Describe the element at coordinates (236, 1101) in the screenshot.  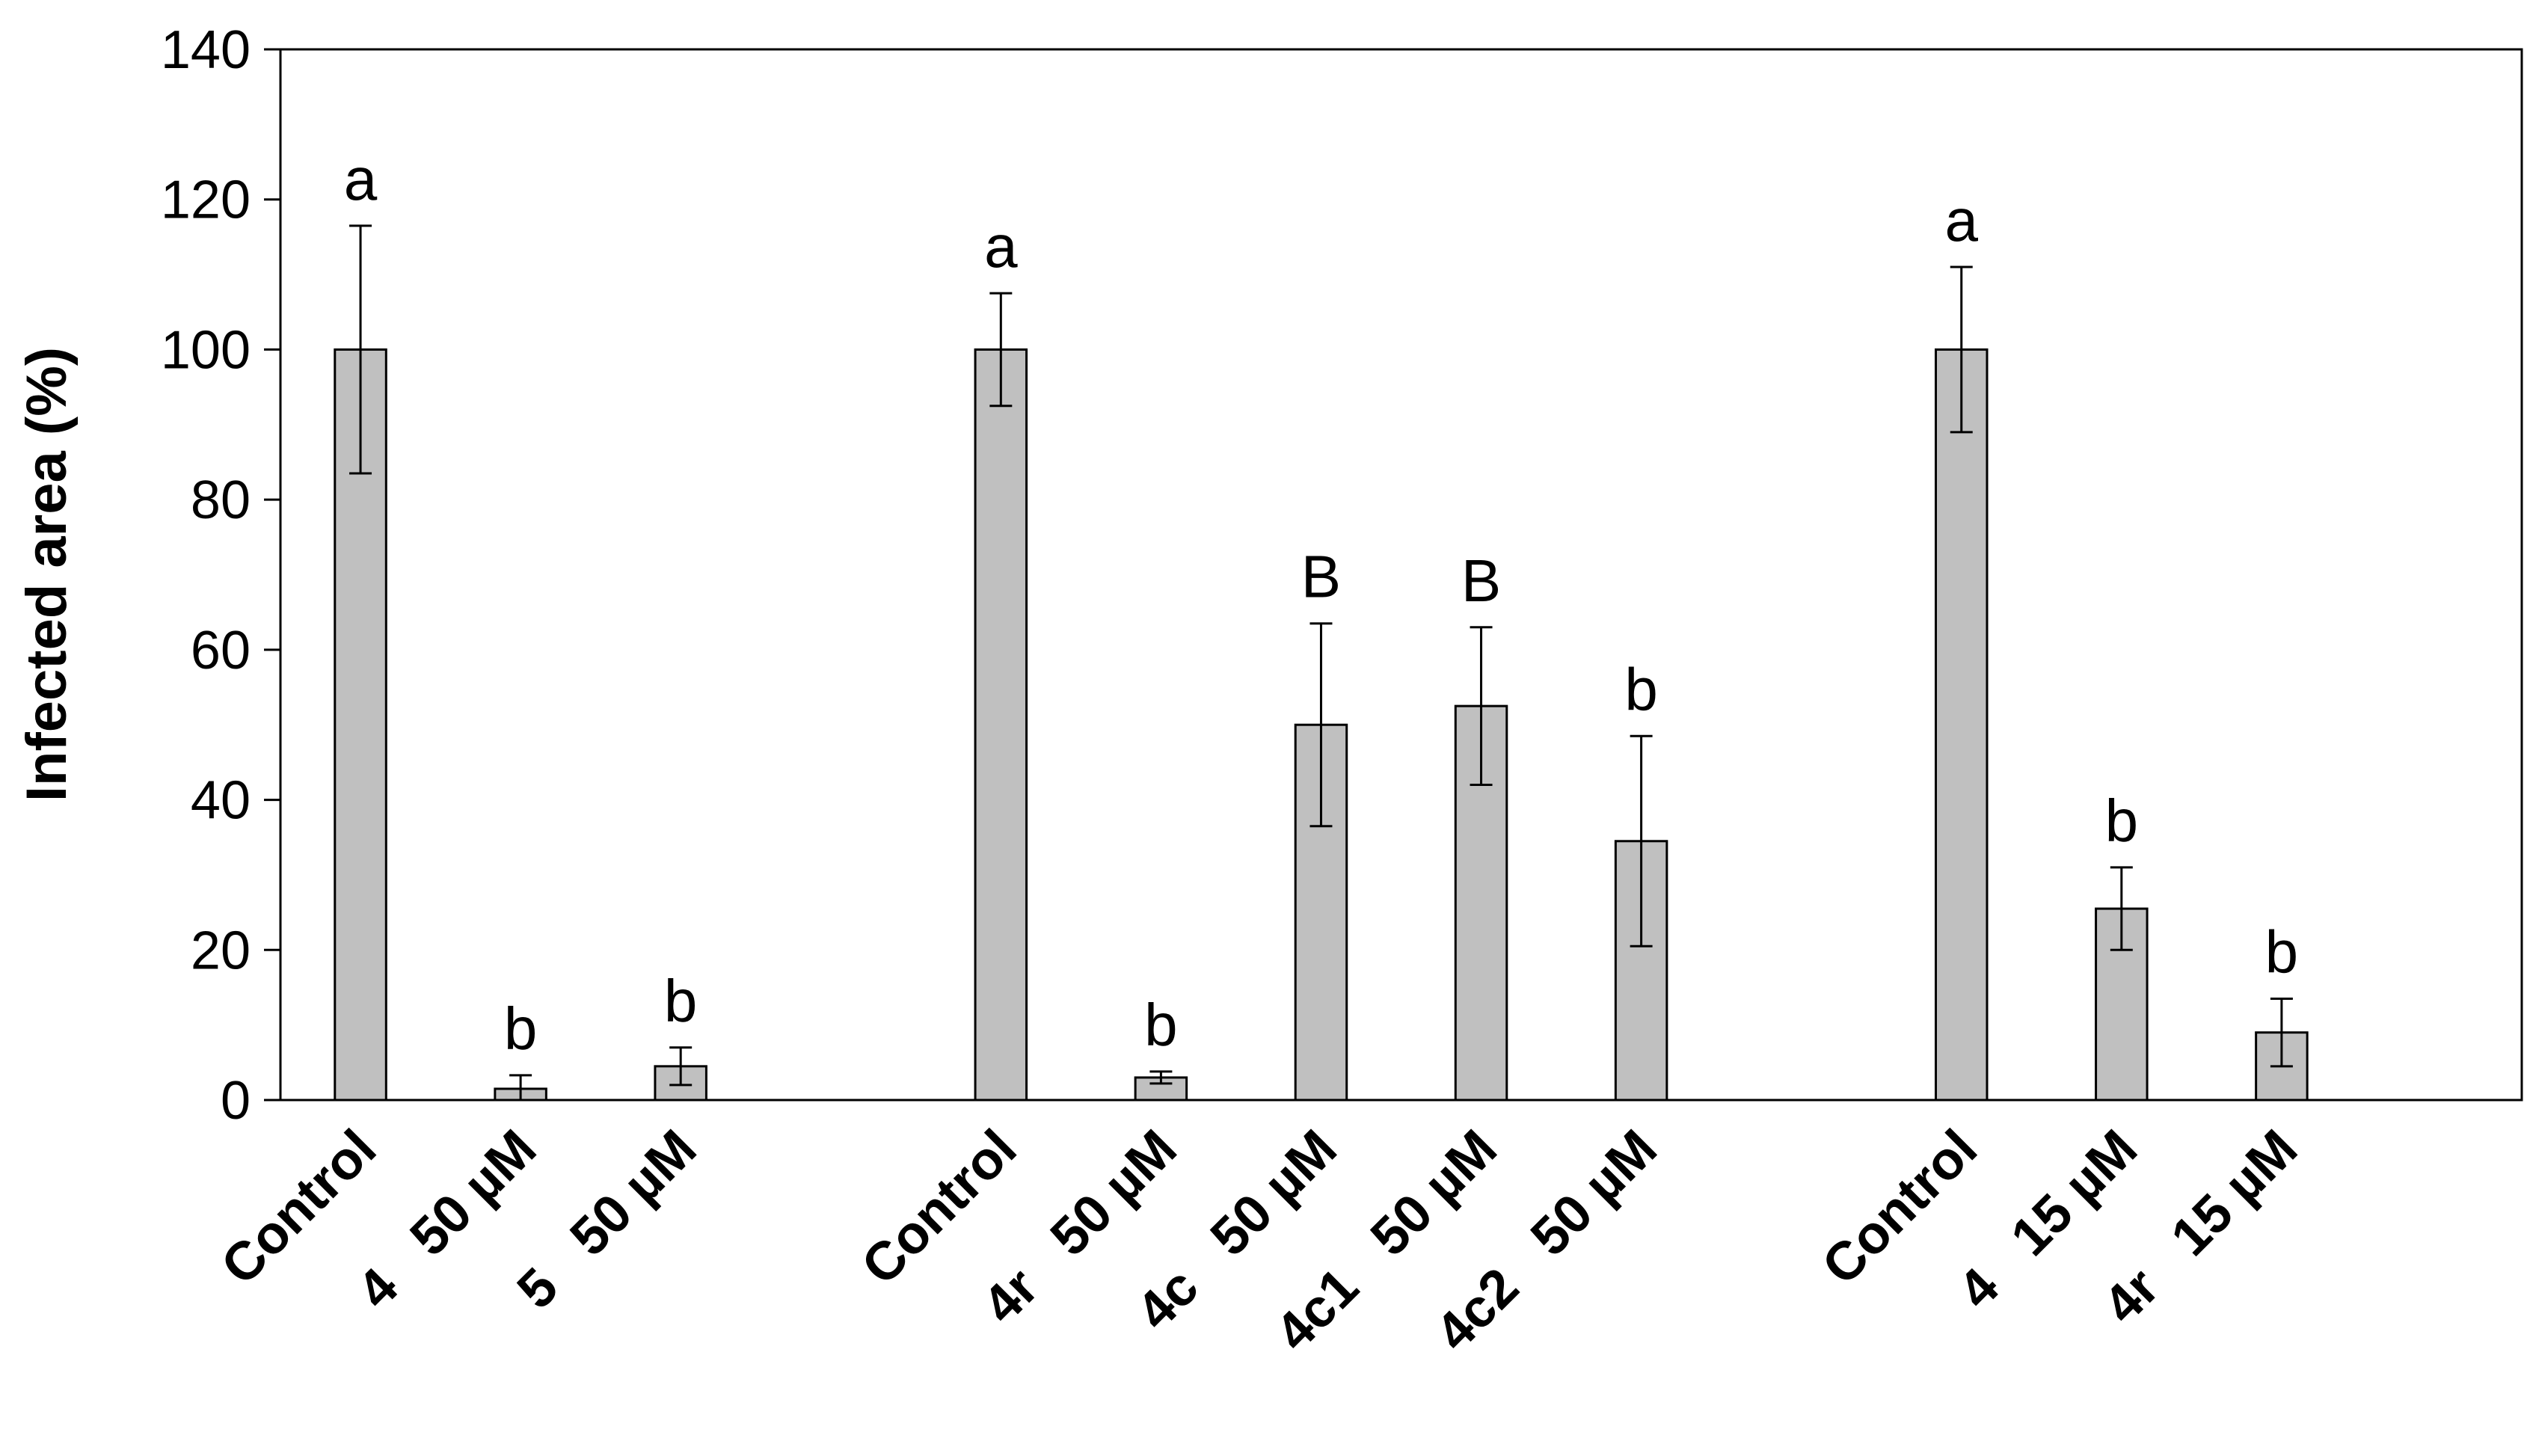
I see `y-tick-label: 0` at that location.